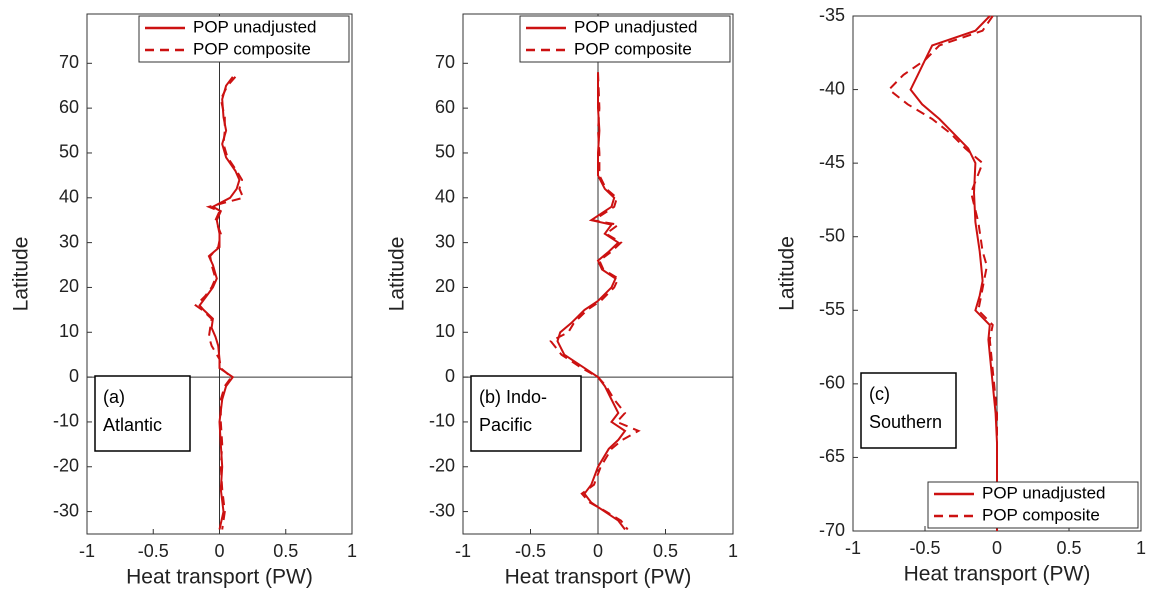 The width and height of the screenshot is (1151, 597). What do you see at coordinates (832, 235) in the screenshot?
I see `y-tick-label: -50` at bounding box center [832, 235].